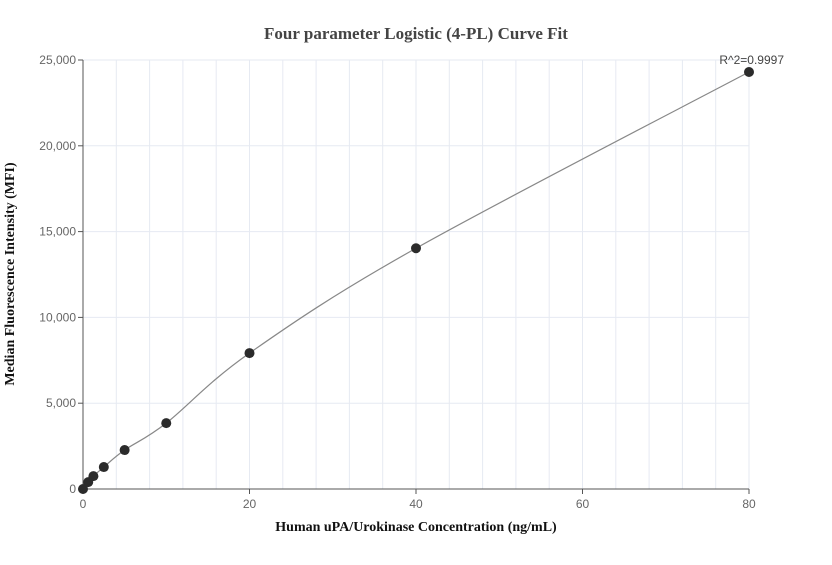 The height and width of the screenshot is (565, 832). I want to click on r-squared-annotation: R^2=0.9997, so click(751, 60).